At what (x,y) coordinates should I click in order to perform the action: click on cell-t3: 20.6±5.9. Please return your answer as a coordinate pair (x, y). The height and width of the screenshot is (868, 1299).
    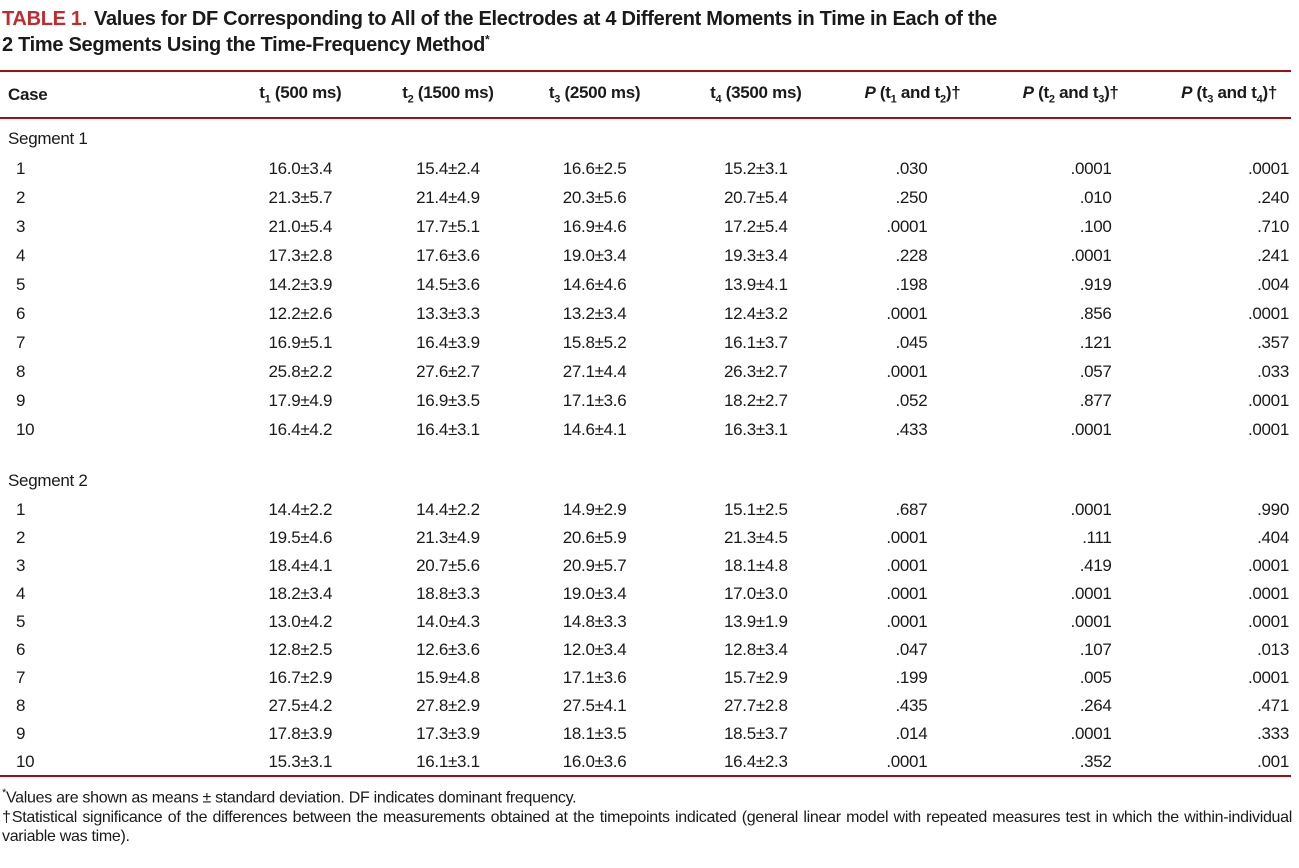
    Looking at the image, I should click on (594, 537).